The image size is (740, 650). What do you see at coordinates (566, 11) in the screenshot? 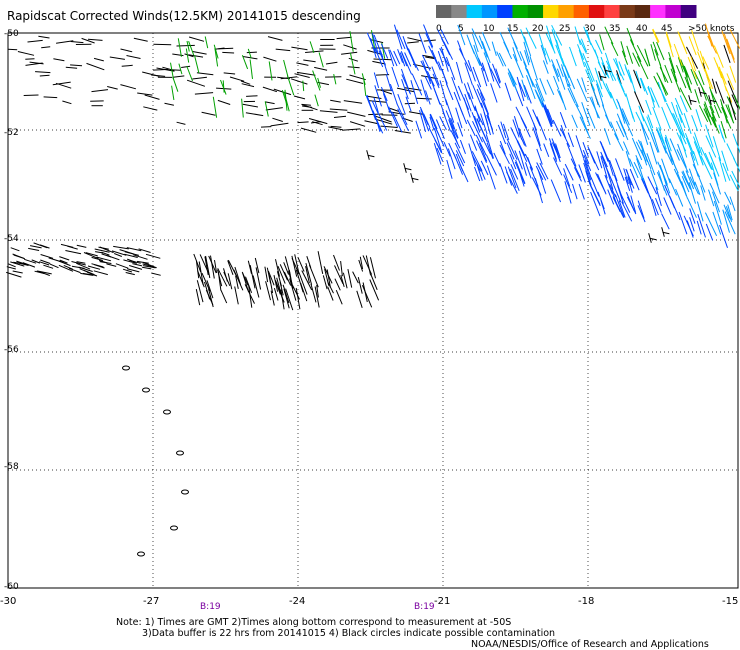
I see `legend-swatch` at bounding box center [566, 11].